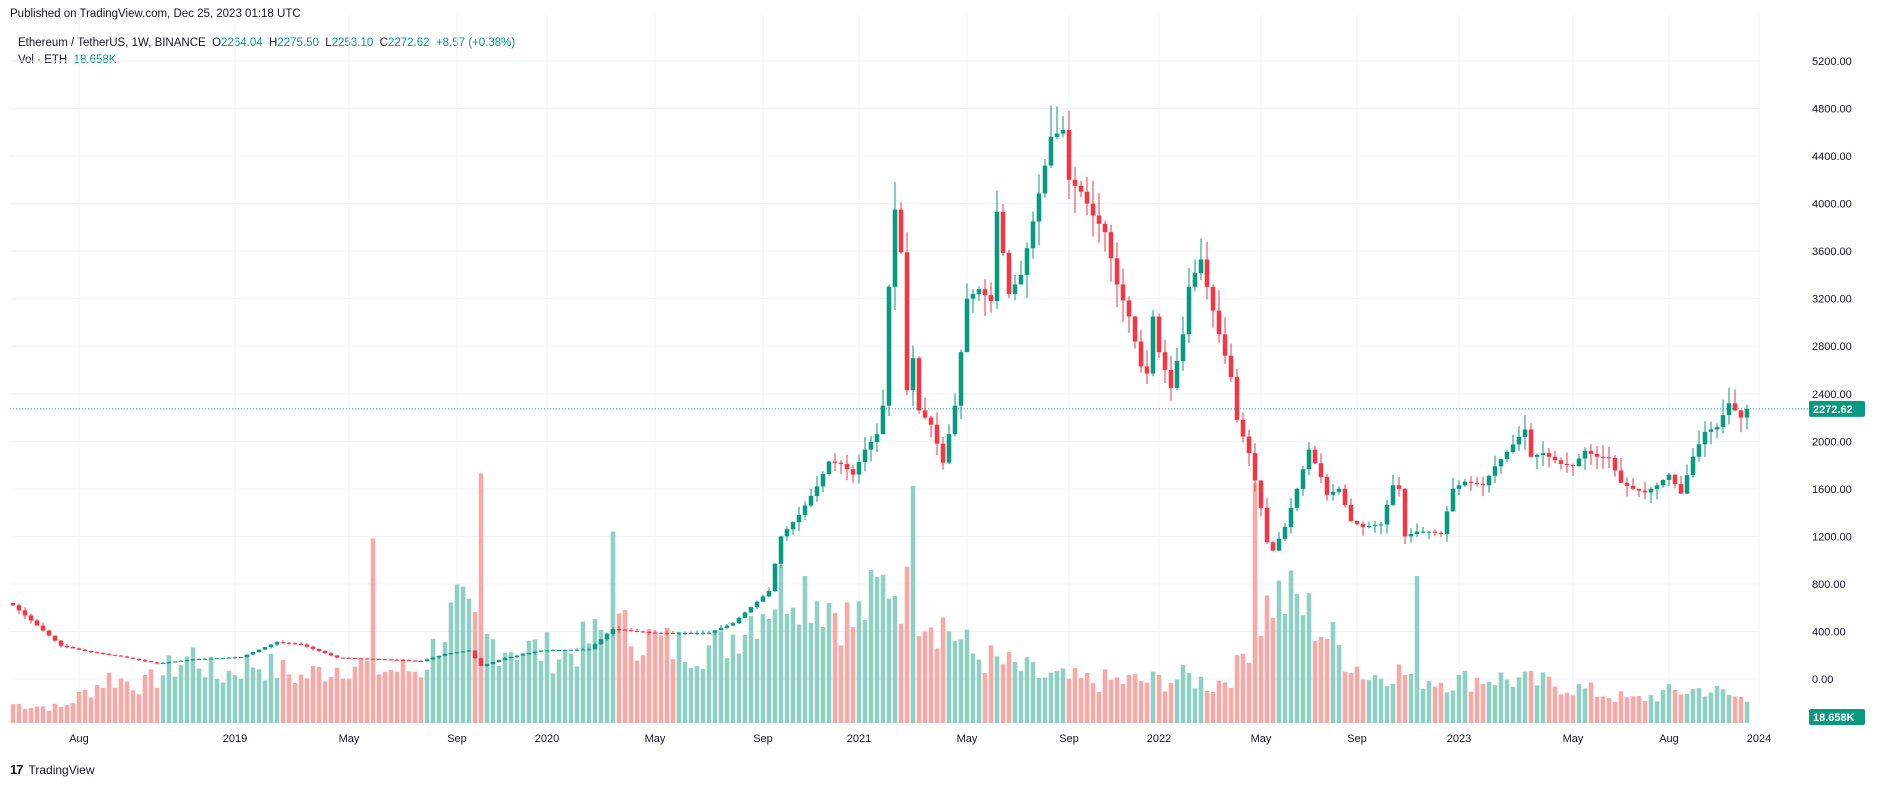  What do you see at coordinates (61, 769) in the screenshot?
I see `brand-name: TradingView` at bounding box center [61, 769].